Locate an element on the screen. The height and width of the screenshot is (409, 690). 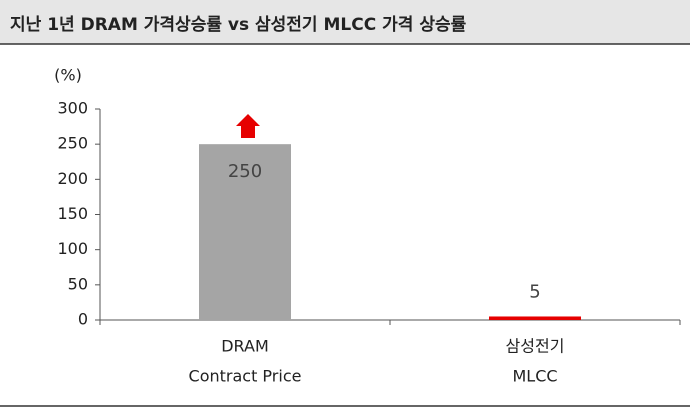
data-label: 5 is located at coordinates (534, 291).